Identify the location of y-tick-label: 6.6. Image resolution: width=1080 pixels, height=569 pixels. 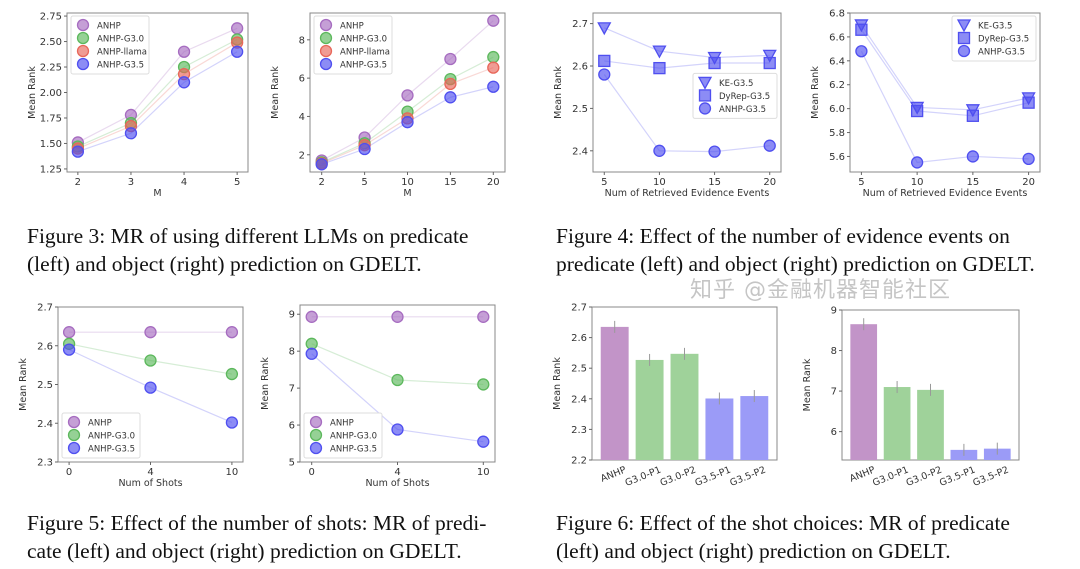
(837, 37).